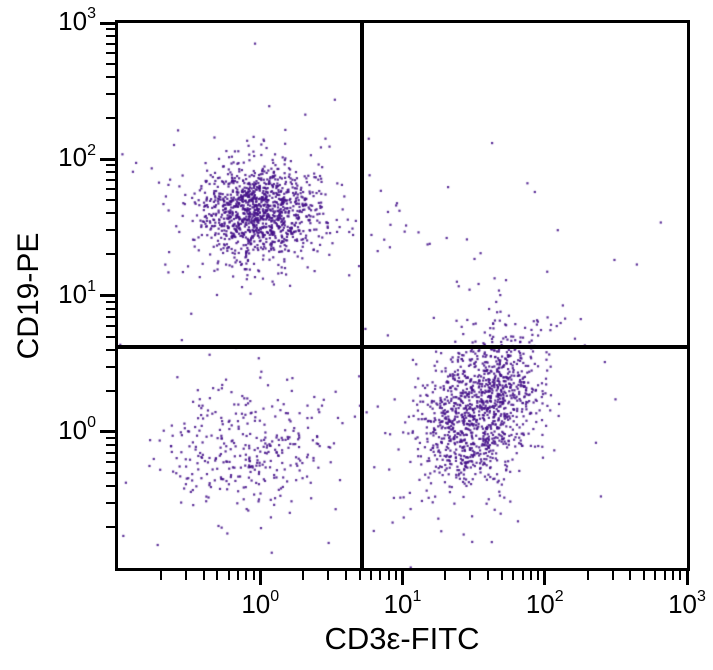 Image resolution: width=713 pixels, height=670 pixels. Describe the element at coordinates (402, 346) in the screenshot. I see `quadrant-gate-horizontal-line` at that location.